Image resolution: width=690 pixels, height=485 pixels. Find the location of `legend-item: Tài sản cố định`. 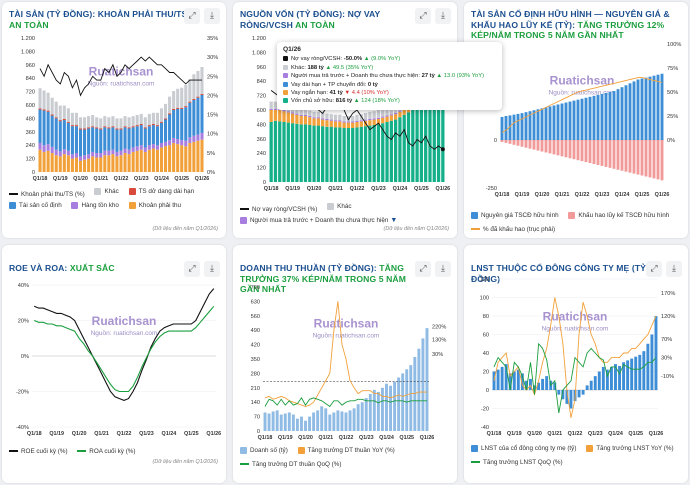

legend-item: Tài sản cố định is located at coordinates (35, 205).